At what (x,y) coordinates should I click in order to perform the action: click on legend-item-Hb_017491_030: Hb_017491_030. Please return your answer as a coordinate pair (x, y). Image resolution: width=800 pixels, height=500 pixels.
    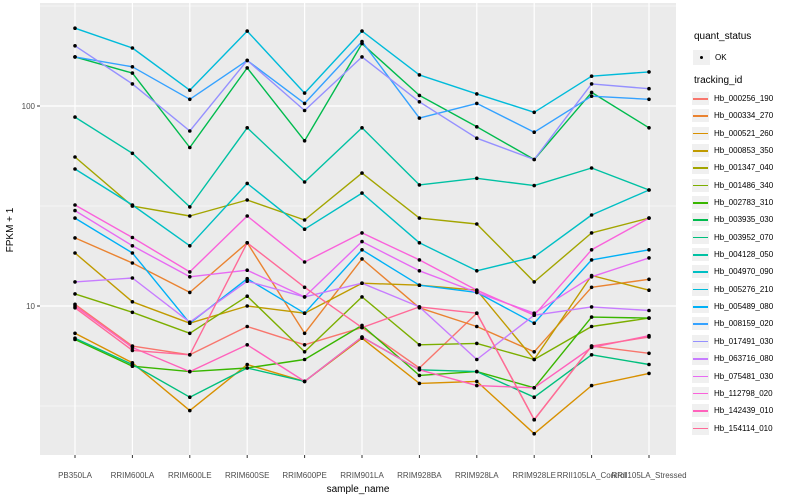
    Looking at the image, I should click on (732, 341).